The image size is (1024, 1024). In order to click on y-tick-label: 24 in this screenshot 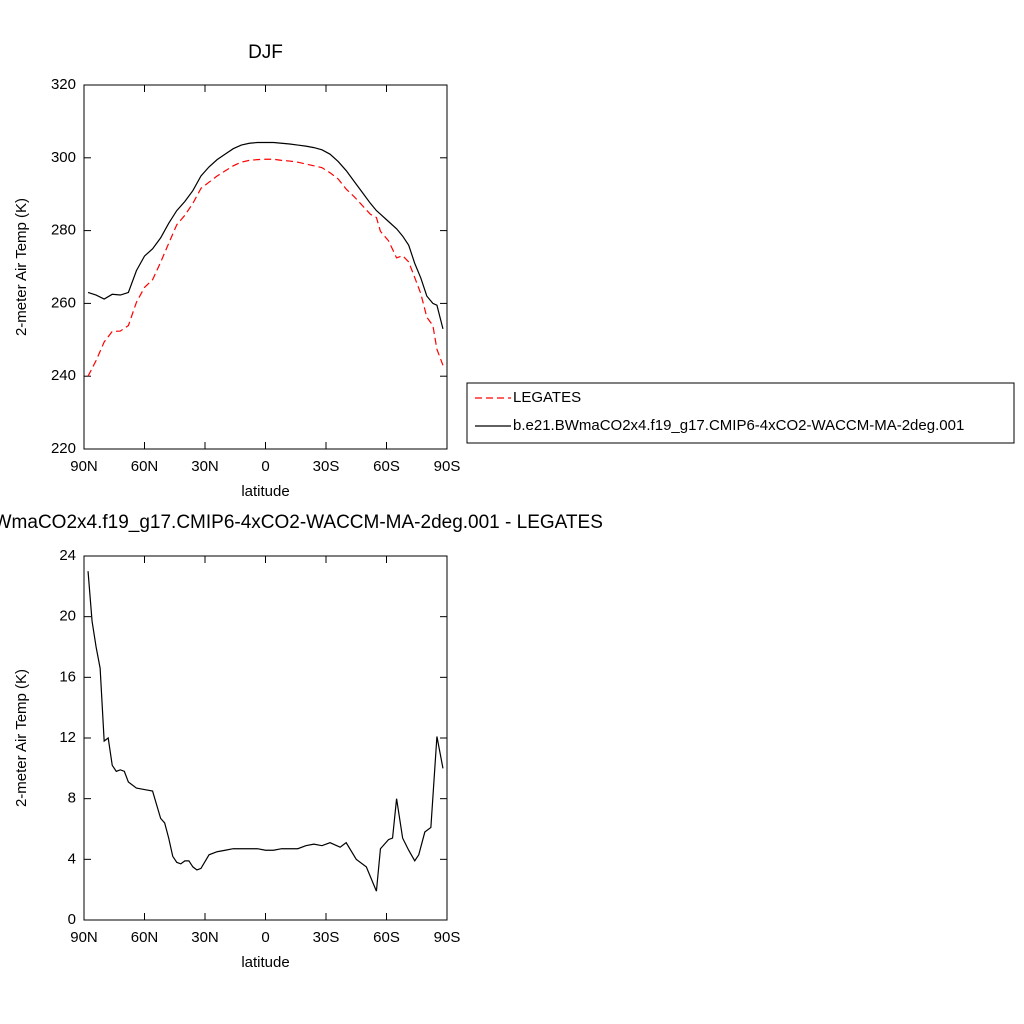, I will do `click(67, 555)`.